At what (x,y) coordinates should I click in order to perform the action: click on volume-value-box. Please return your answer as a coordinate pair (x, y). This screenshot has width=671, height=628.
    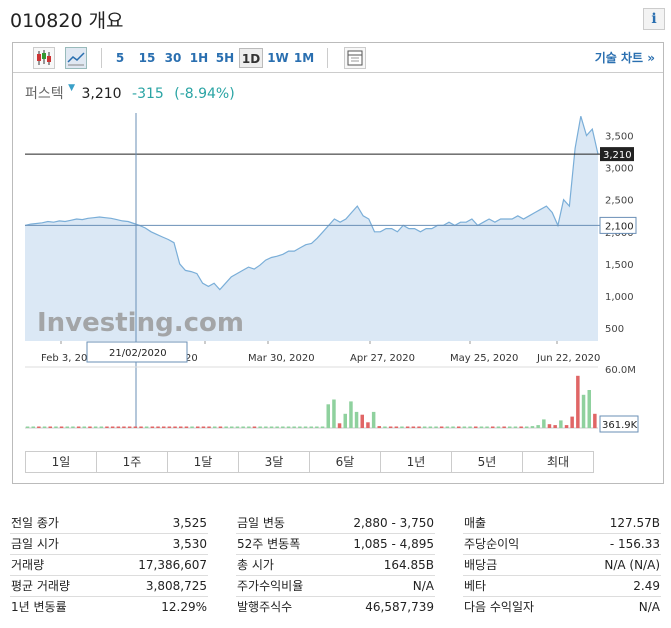
    Looking at the image, I should click on (619, 424).